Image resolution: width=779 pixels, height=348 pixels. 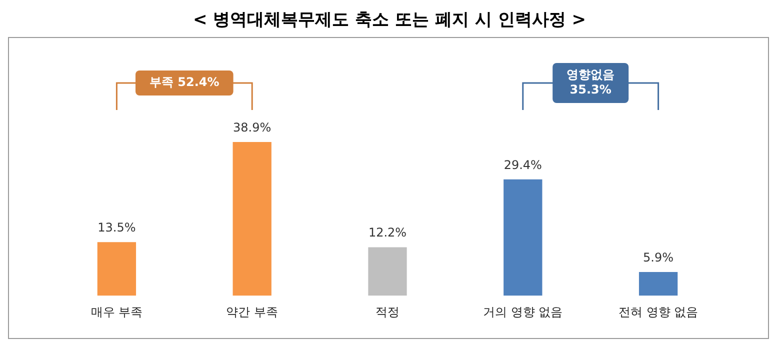 What do you see at coordinates (389, 20) in the screenshot?
I see `chart-title: < 병역대체복무제도 축소 또는 폐지 시 인력사정 >` at bounding box center [389, 20].